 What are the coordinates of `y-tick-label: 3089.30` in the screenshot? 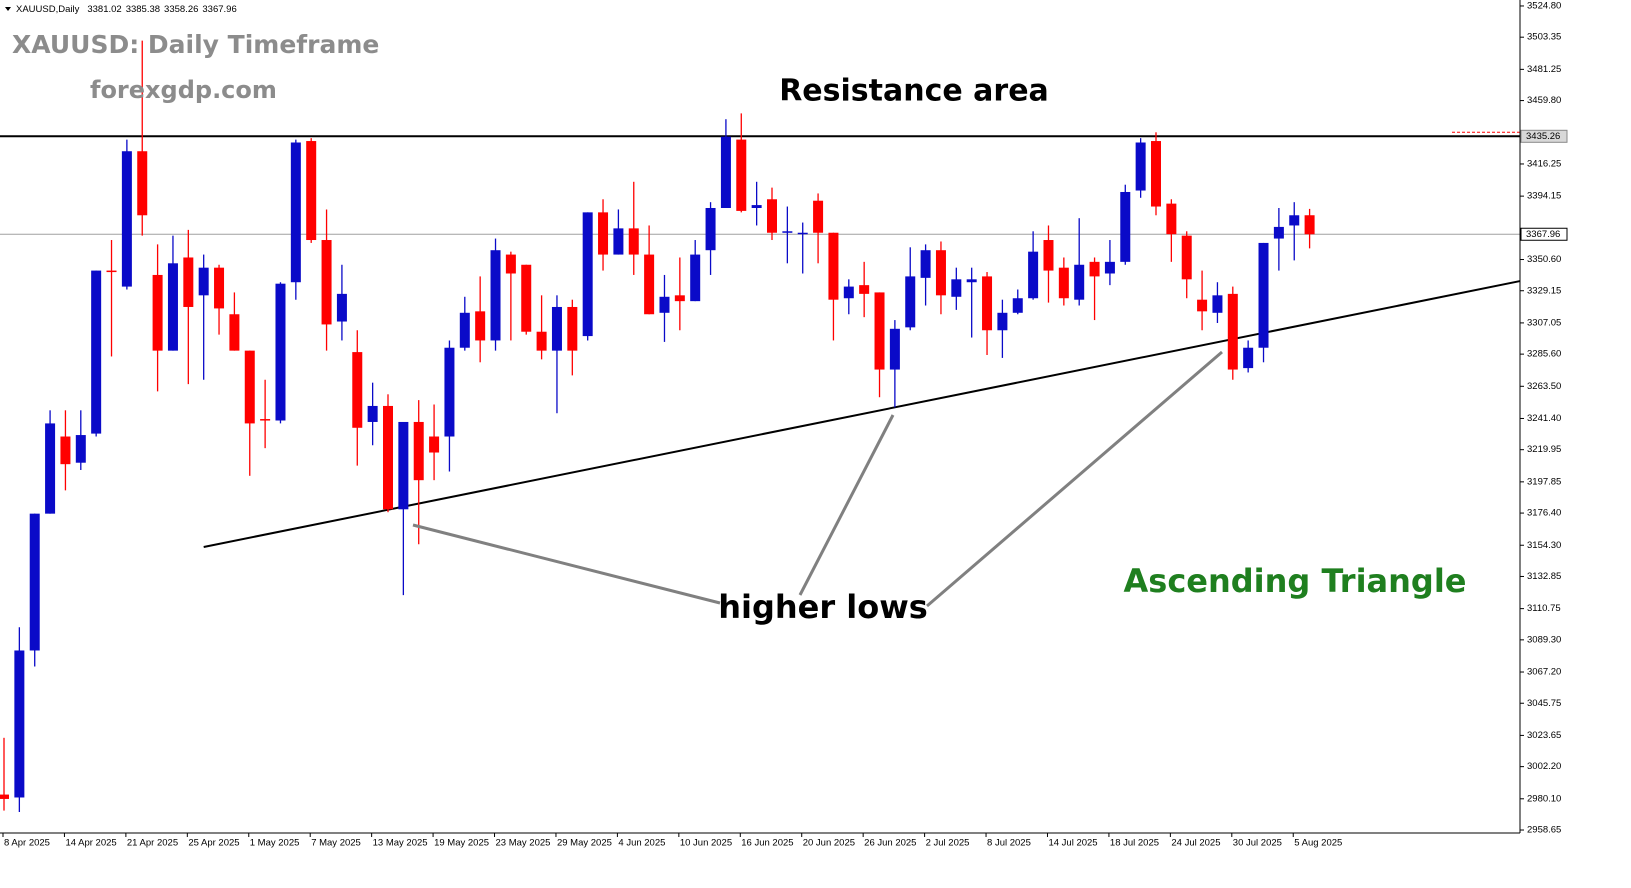 It's located at (1544, 639).